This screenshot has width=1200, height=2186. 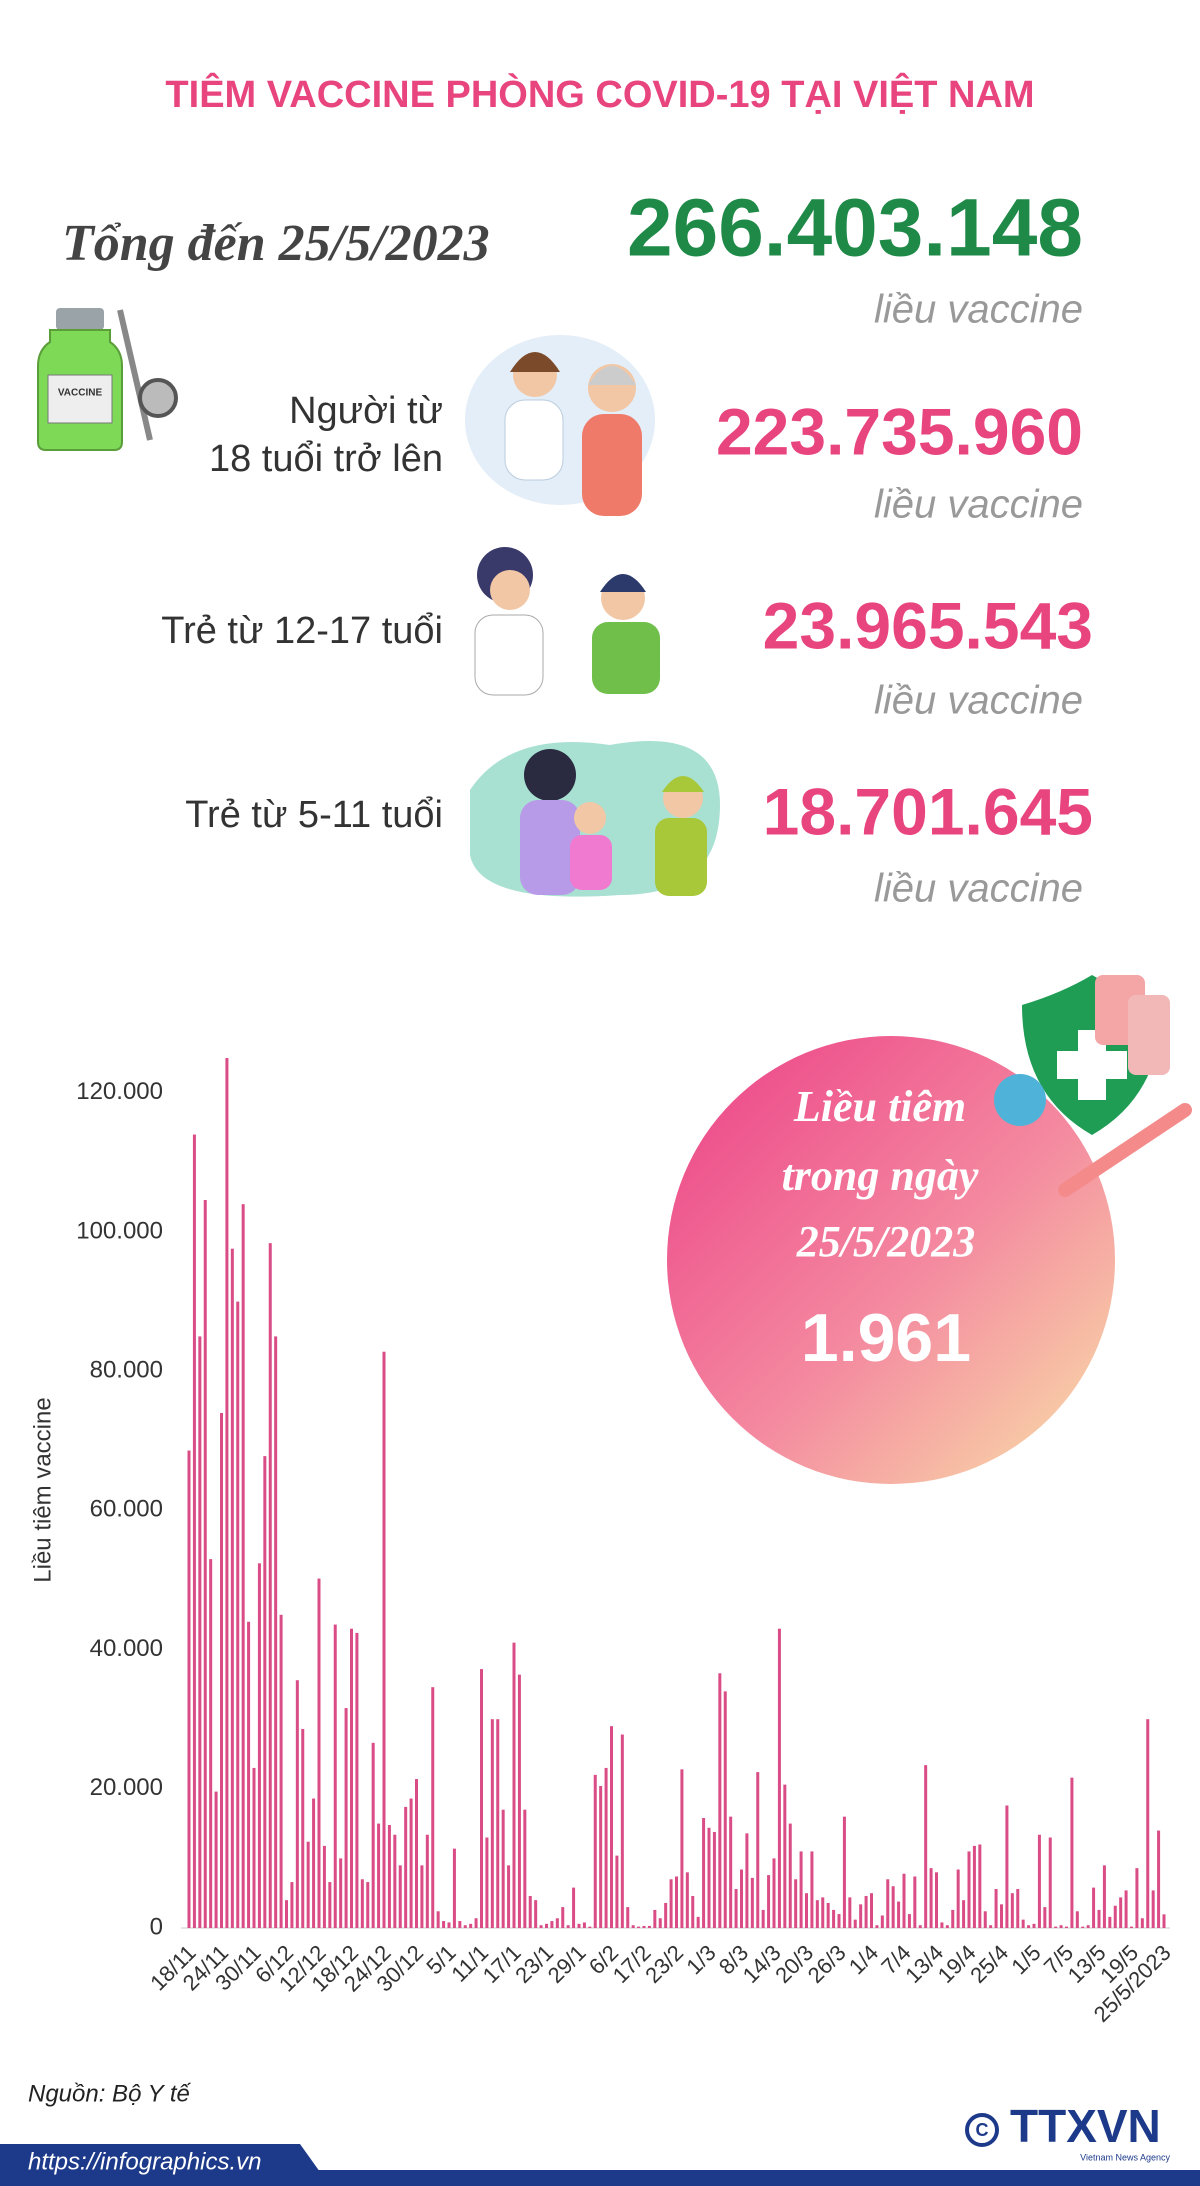 What do you see at coordinates (855, 228) in the screenshot?
I see `total-value: 266.403.148` at bounding box center [855, 228].